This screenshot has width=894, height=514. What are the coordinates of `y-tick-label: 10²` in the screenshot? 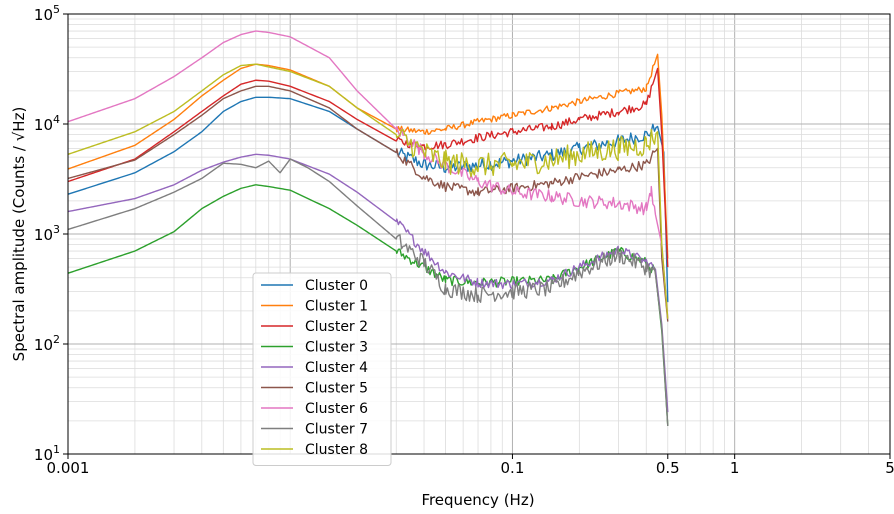 It's located at (47, 343).